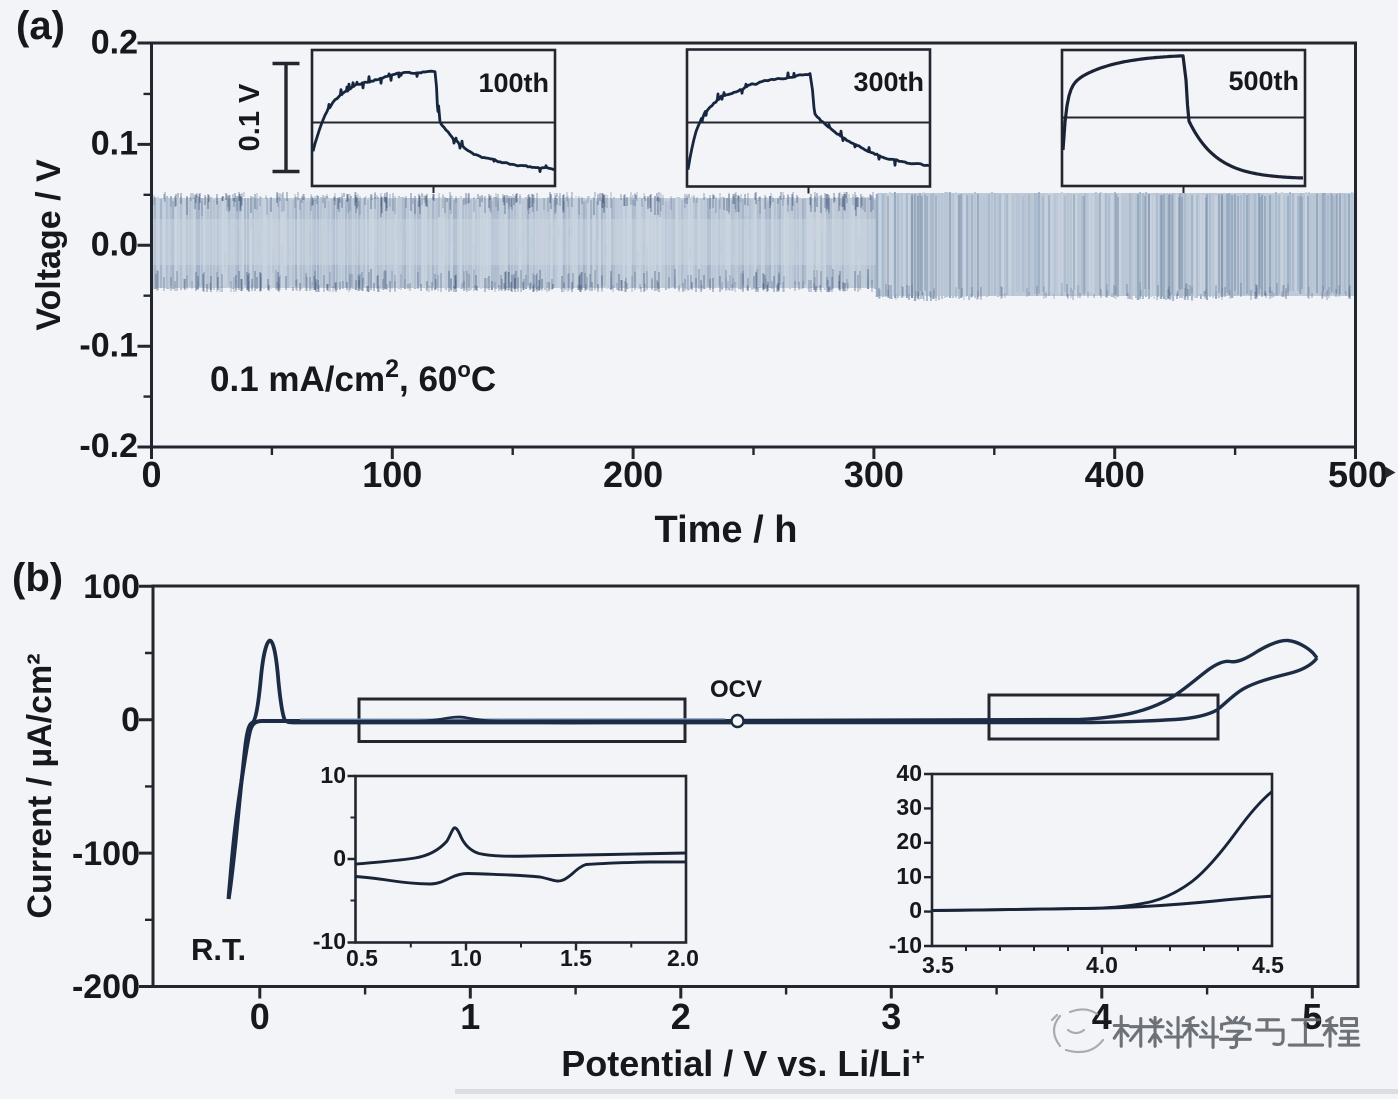  Describe the element at coordinates (681, 1016) in the screenshot. I see `svg-text: 2` at that location.